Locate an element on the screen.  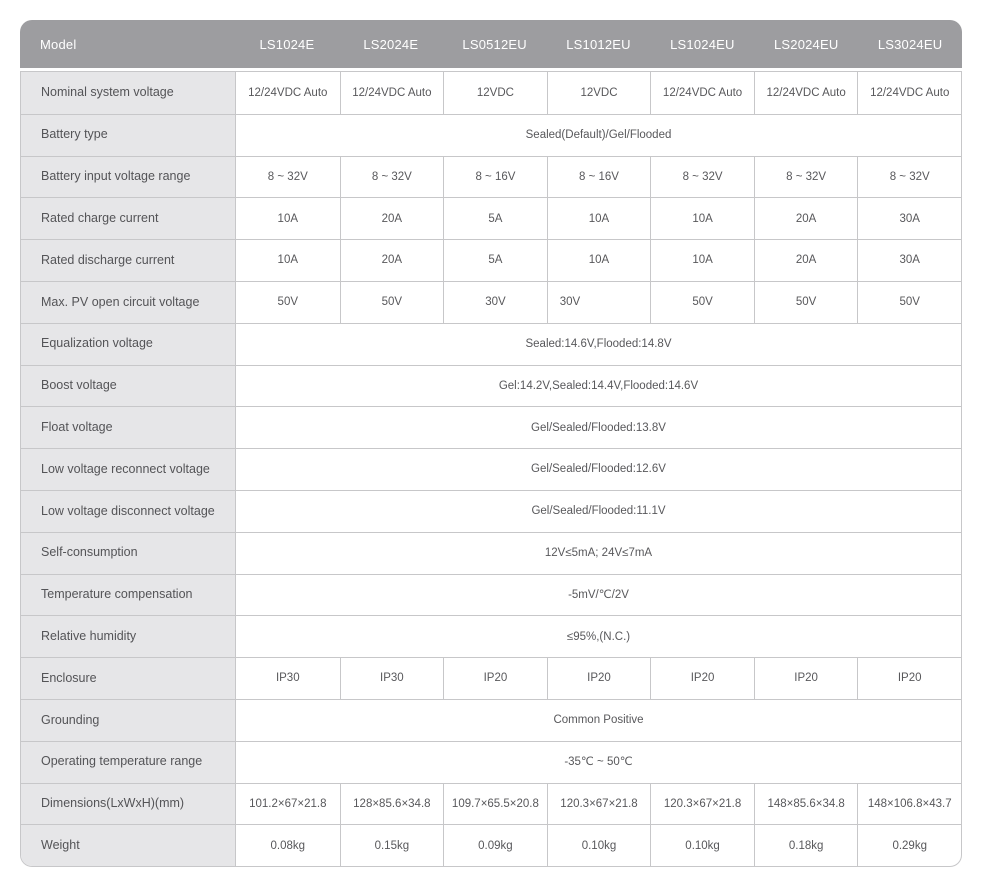
table-row: Self-consumption 12V≤5mA; 24V≤7mA is located at coordinates (491, 552).